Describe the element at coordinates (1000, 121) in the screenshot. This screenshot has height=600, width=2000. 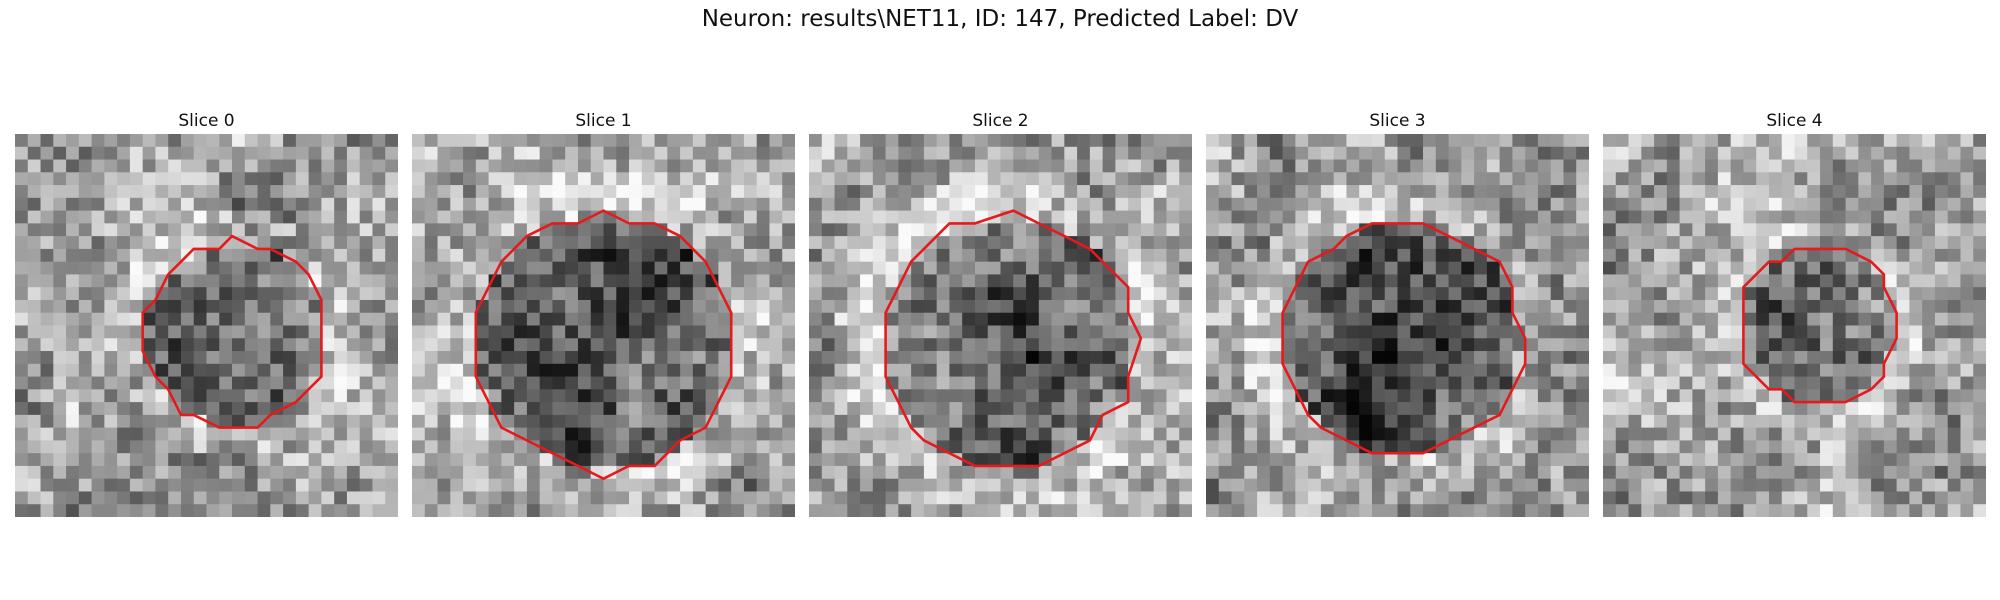
I see `slice-title: Slice 2` at that location.